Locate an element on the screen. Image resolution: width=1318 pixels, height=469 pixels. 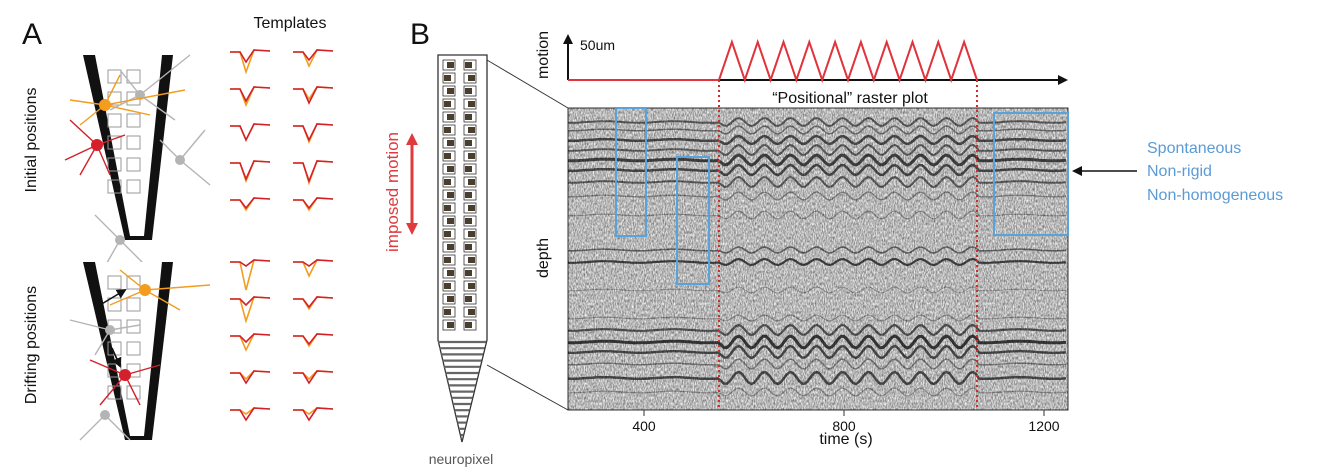
red-soma is located at coordinates (125, 375).